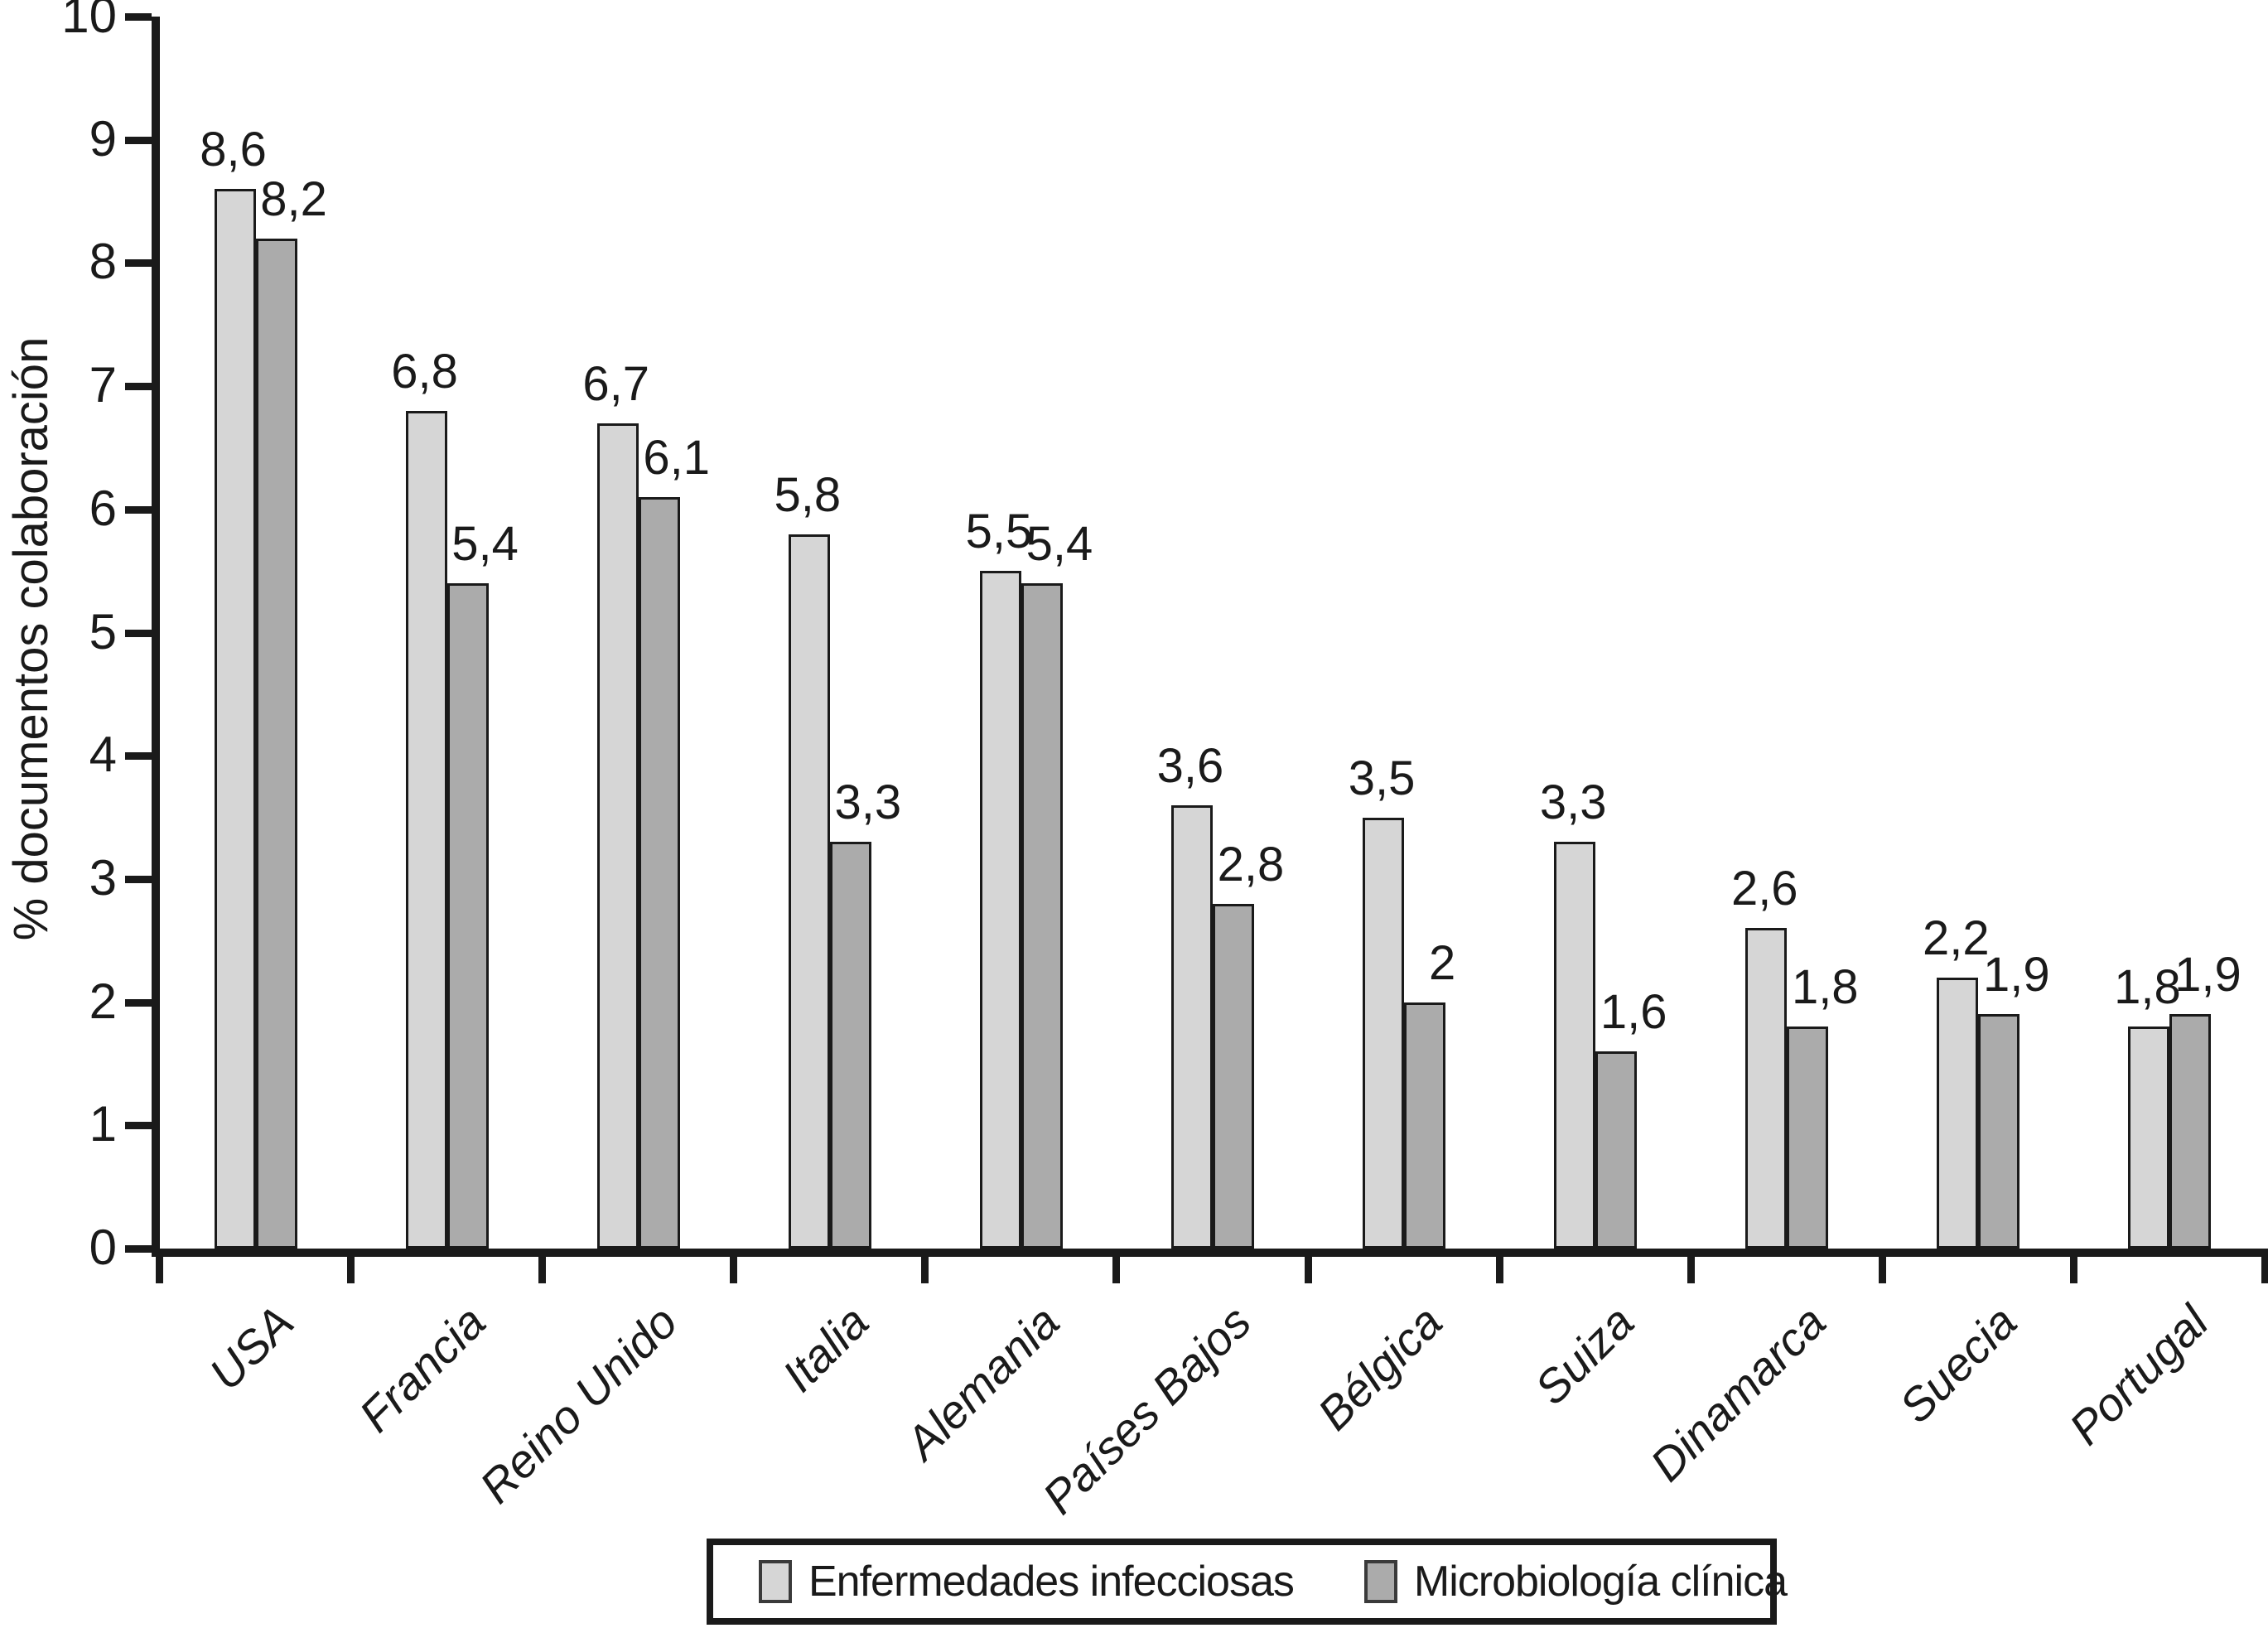 The height and width of the screenshot is (1628, 2268). Describe the element at coordinates (1584, 1355) in the screenshot. I see `x-category-label: Suiza` at that location.